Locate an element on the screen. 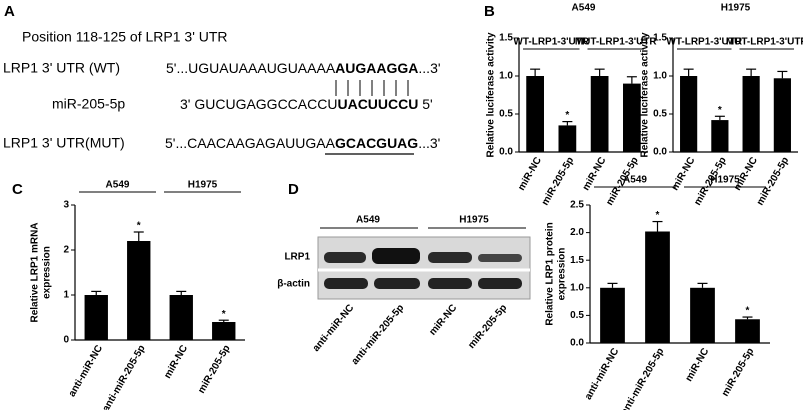  blot-group-label: A549 is located at coordinates (368, 220).